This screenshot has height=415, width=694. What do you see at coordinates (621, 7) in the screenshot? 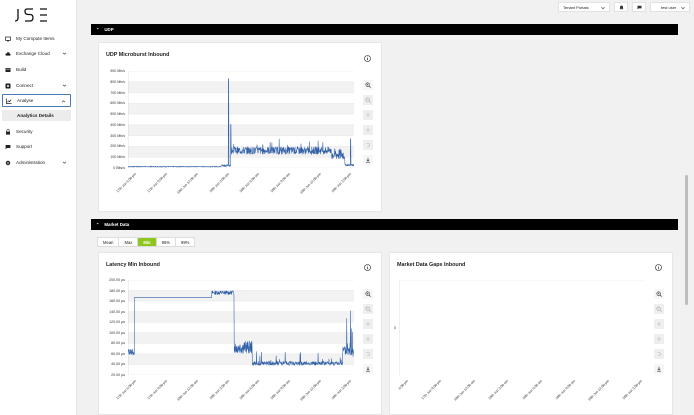
I see `notifications-button` at bounding box center [621, 7].